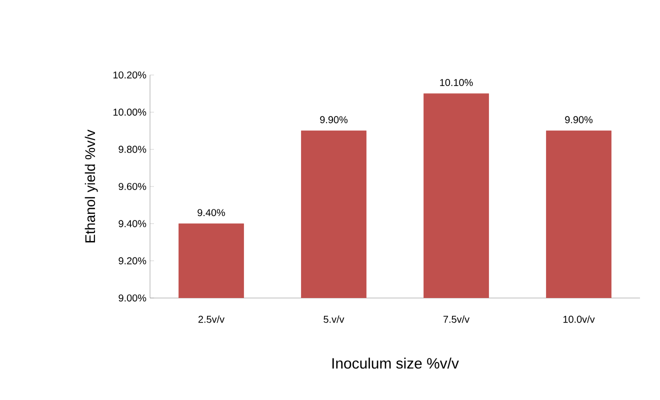  What do you see at coordinates (129, 75) in the screenshot?
I see `y-tick-label: 10.20%` at bounding box center [129, 75].